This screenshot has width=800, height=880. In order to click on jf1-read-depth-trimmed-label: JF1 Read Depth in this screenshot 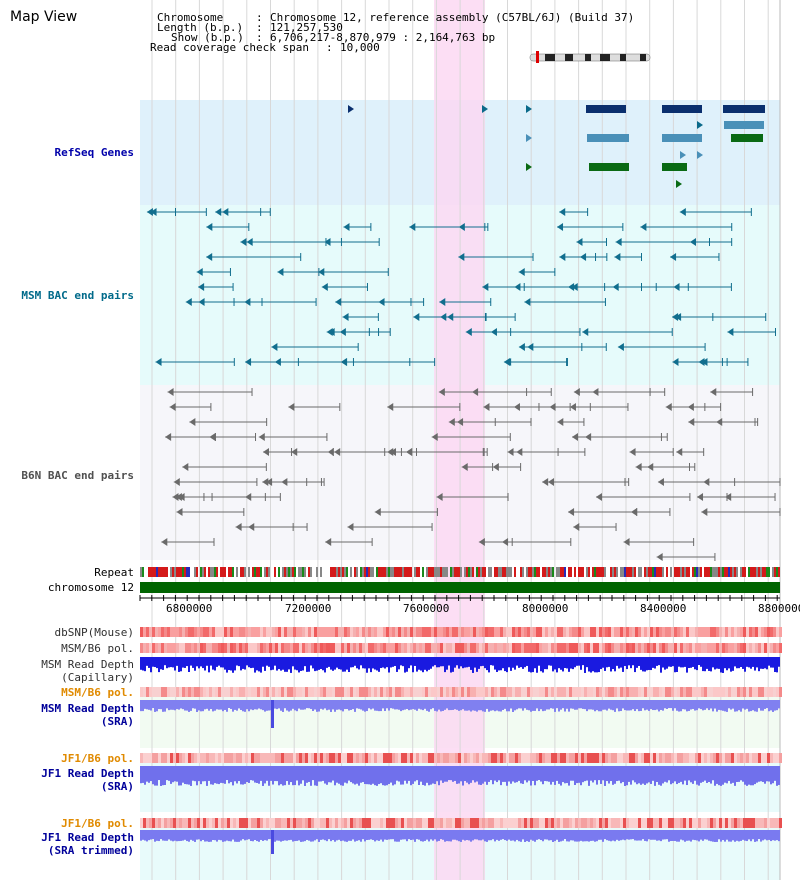, I will do `click(87, 837)`.